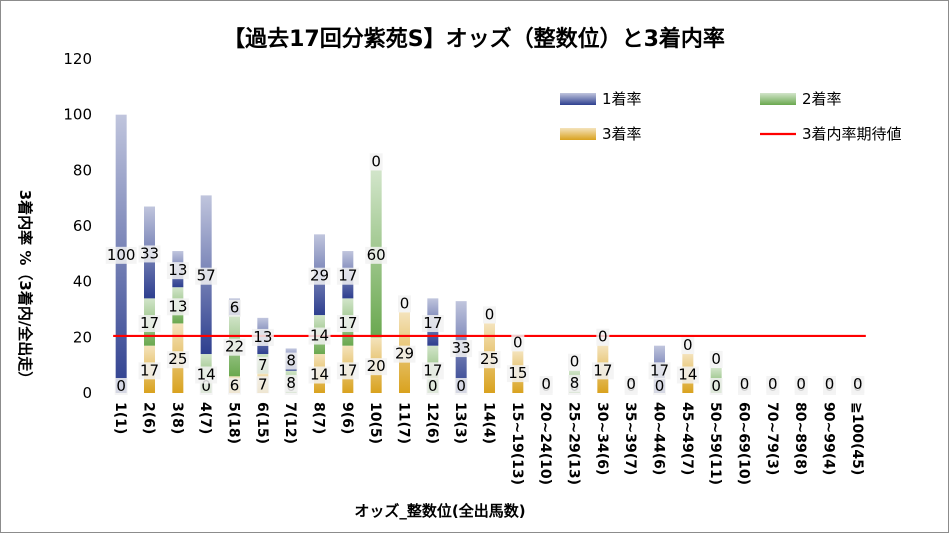  What do you see at coordinates (772, 438) in the screenshot?
I see `x-tick-label: 70~79(3)` at bounding box center [772, 438].